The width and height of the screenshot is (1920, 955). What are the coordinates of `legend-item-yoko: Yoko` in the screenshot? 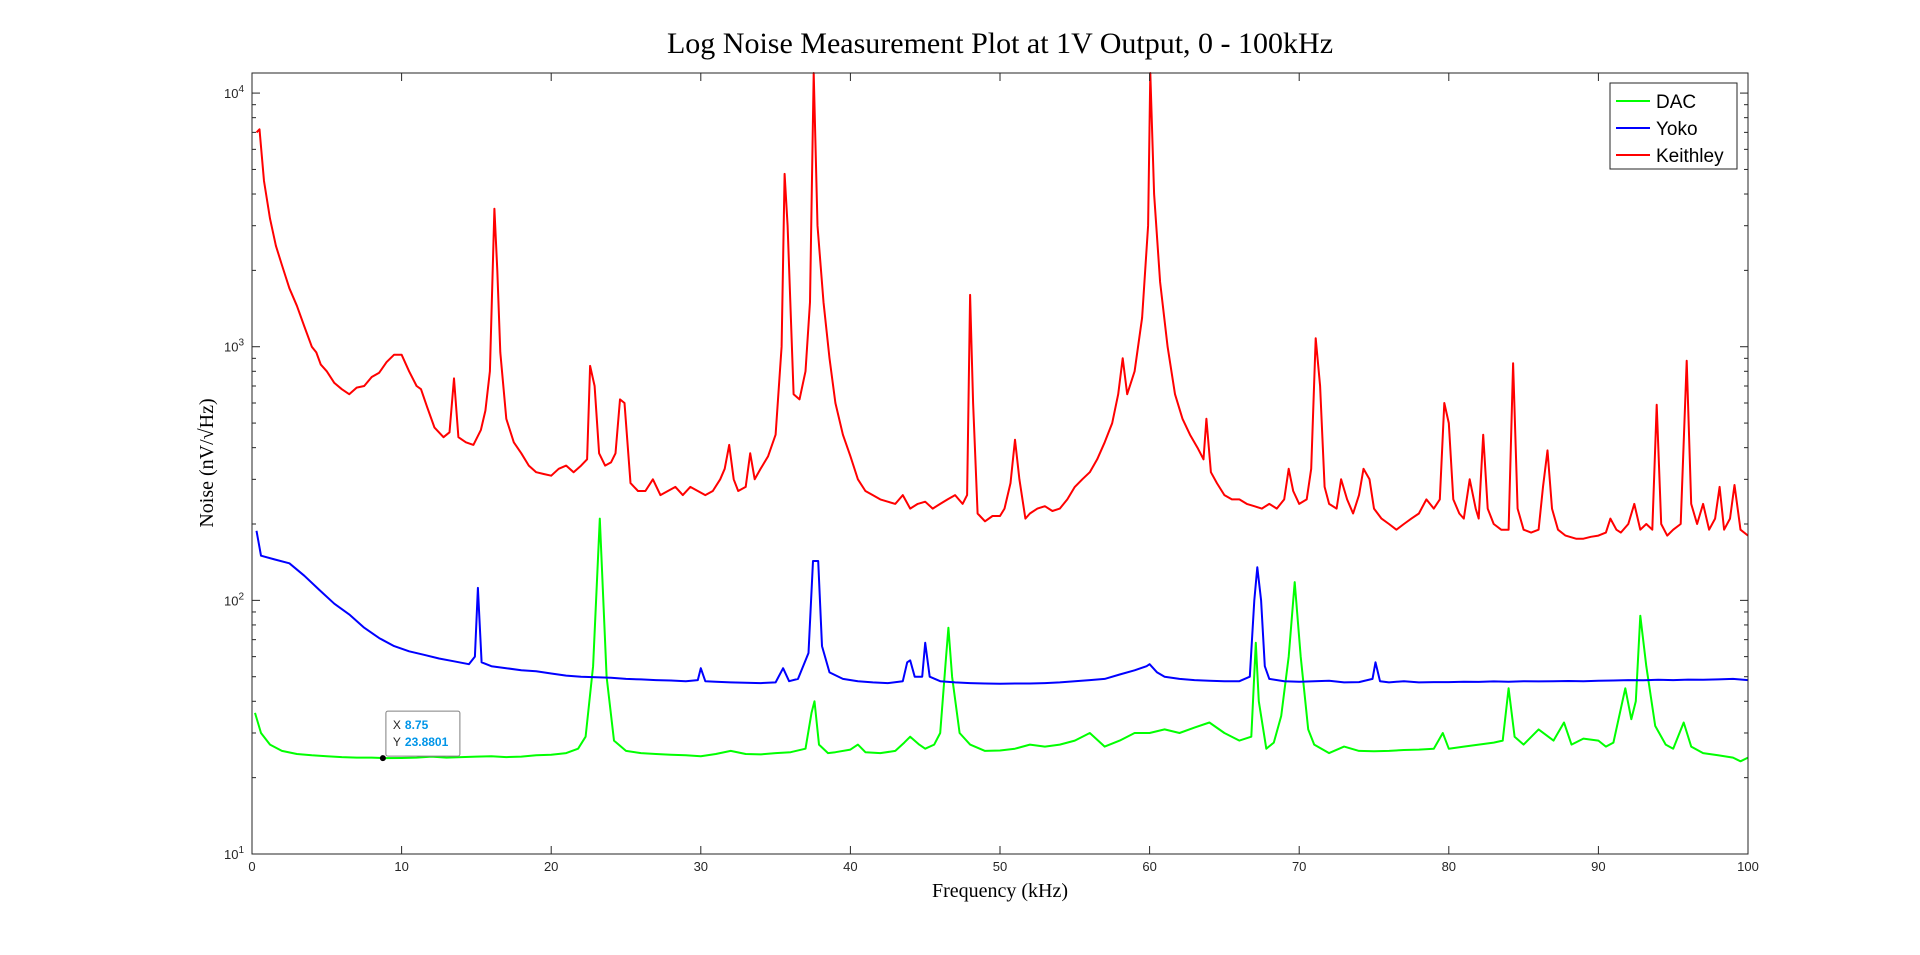 It's located at (1657, 129).